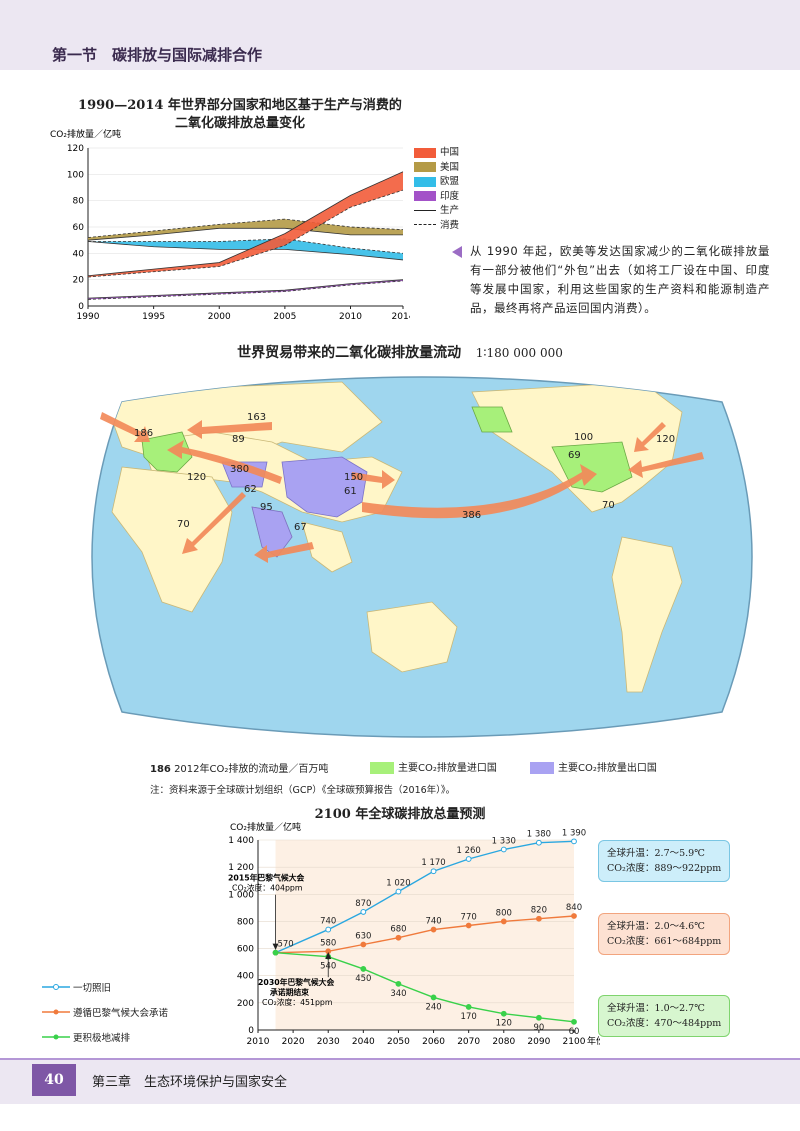 This screenshot has height=1131, width=800. I want to click on chart2-xlabel: 年份, so click(593, 1041).